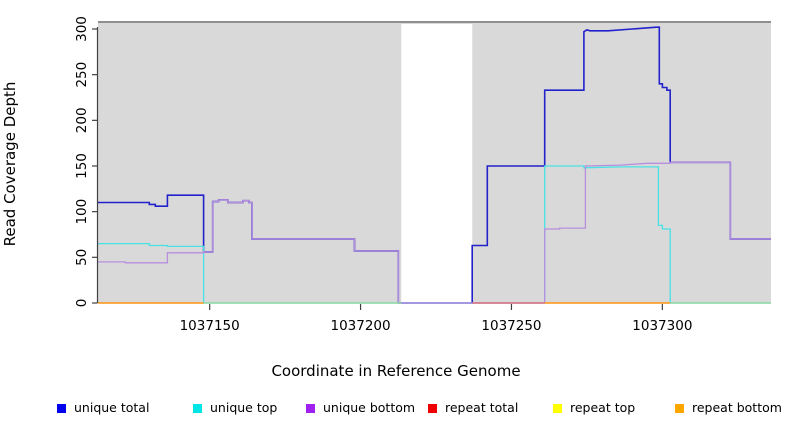 The image size is (792, 432). I want to click on legend-label: unique total, so click(112, 407).